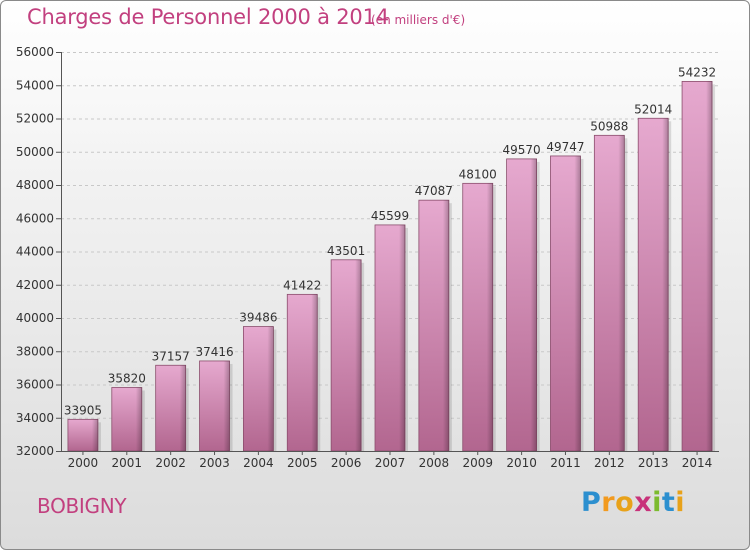 This screenshot has height=550, width=750. What do you see at coordinates (214, 352) in the screenshot?
I see `value-label: 37416` at bounding box center [214, 352].